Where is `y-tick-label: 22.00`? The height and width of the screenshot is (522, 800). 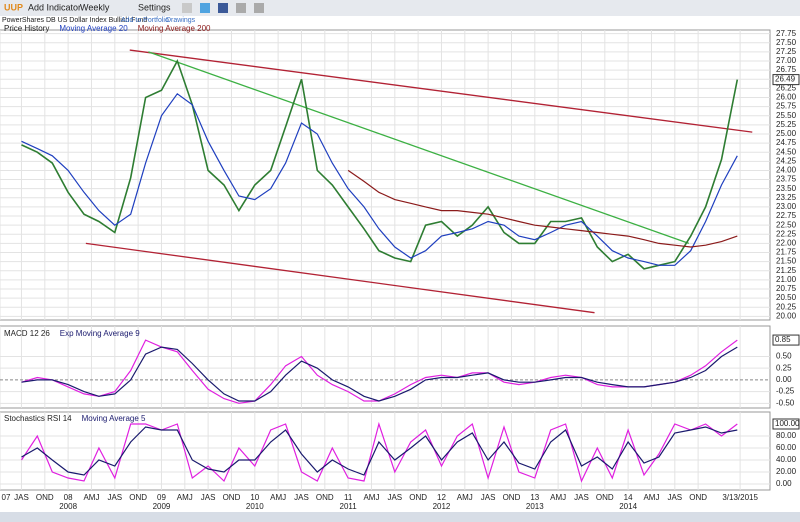
y-tick-label: 22.00 is located at coordinates (786, 243).